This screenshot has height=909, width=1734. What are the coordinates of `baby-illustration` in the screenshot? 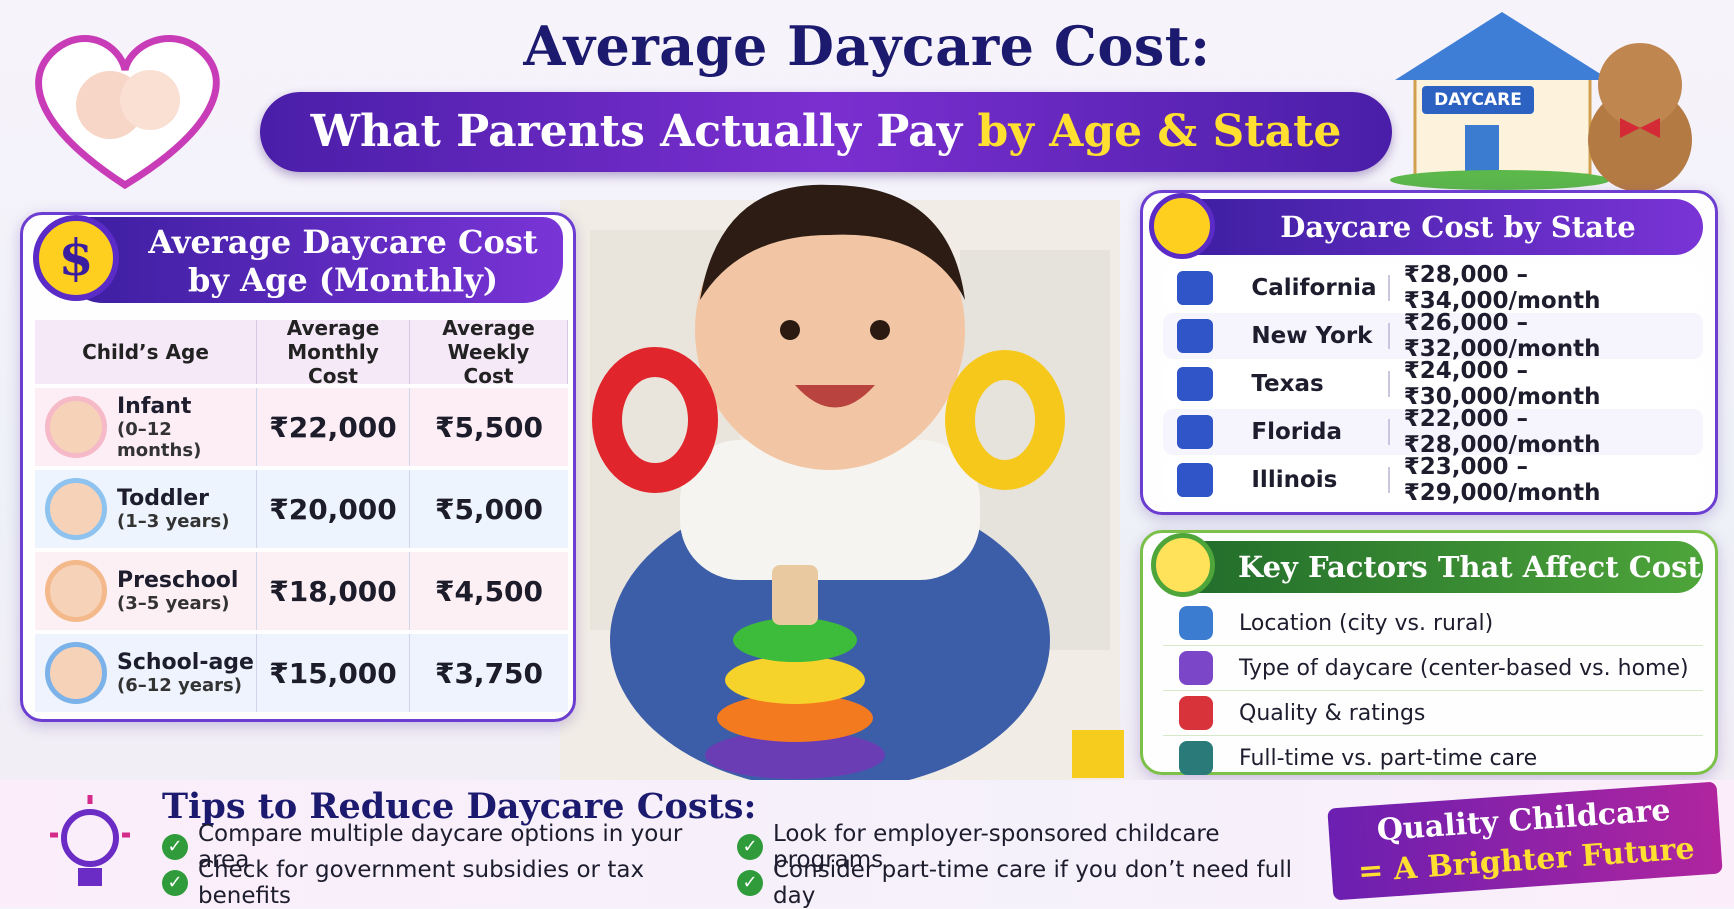 It's located at (150, 100).